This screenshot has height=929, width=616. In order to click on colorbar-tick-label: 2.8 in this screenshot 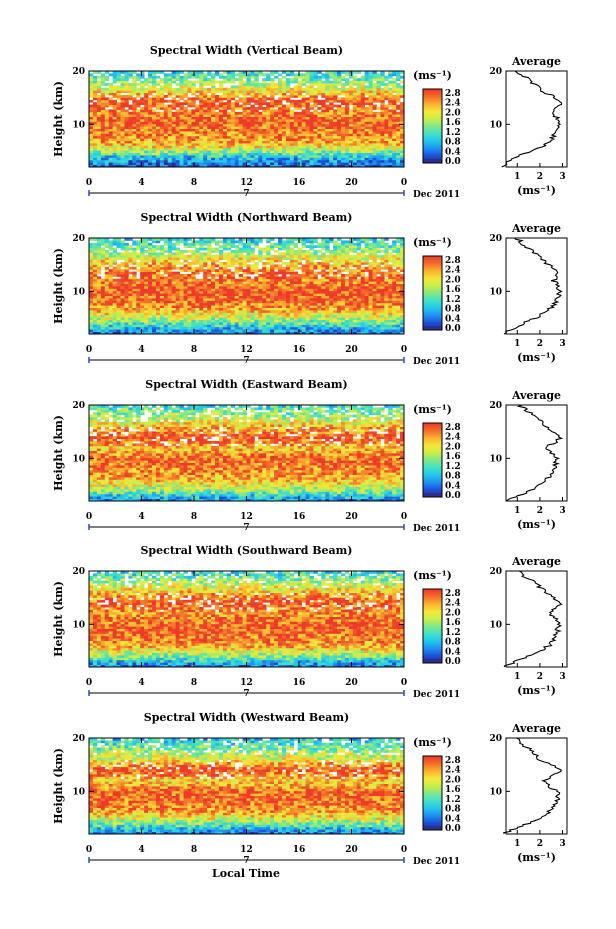, I will do `click(453, 94)`.